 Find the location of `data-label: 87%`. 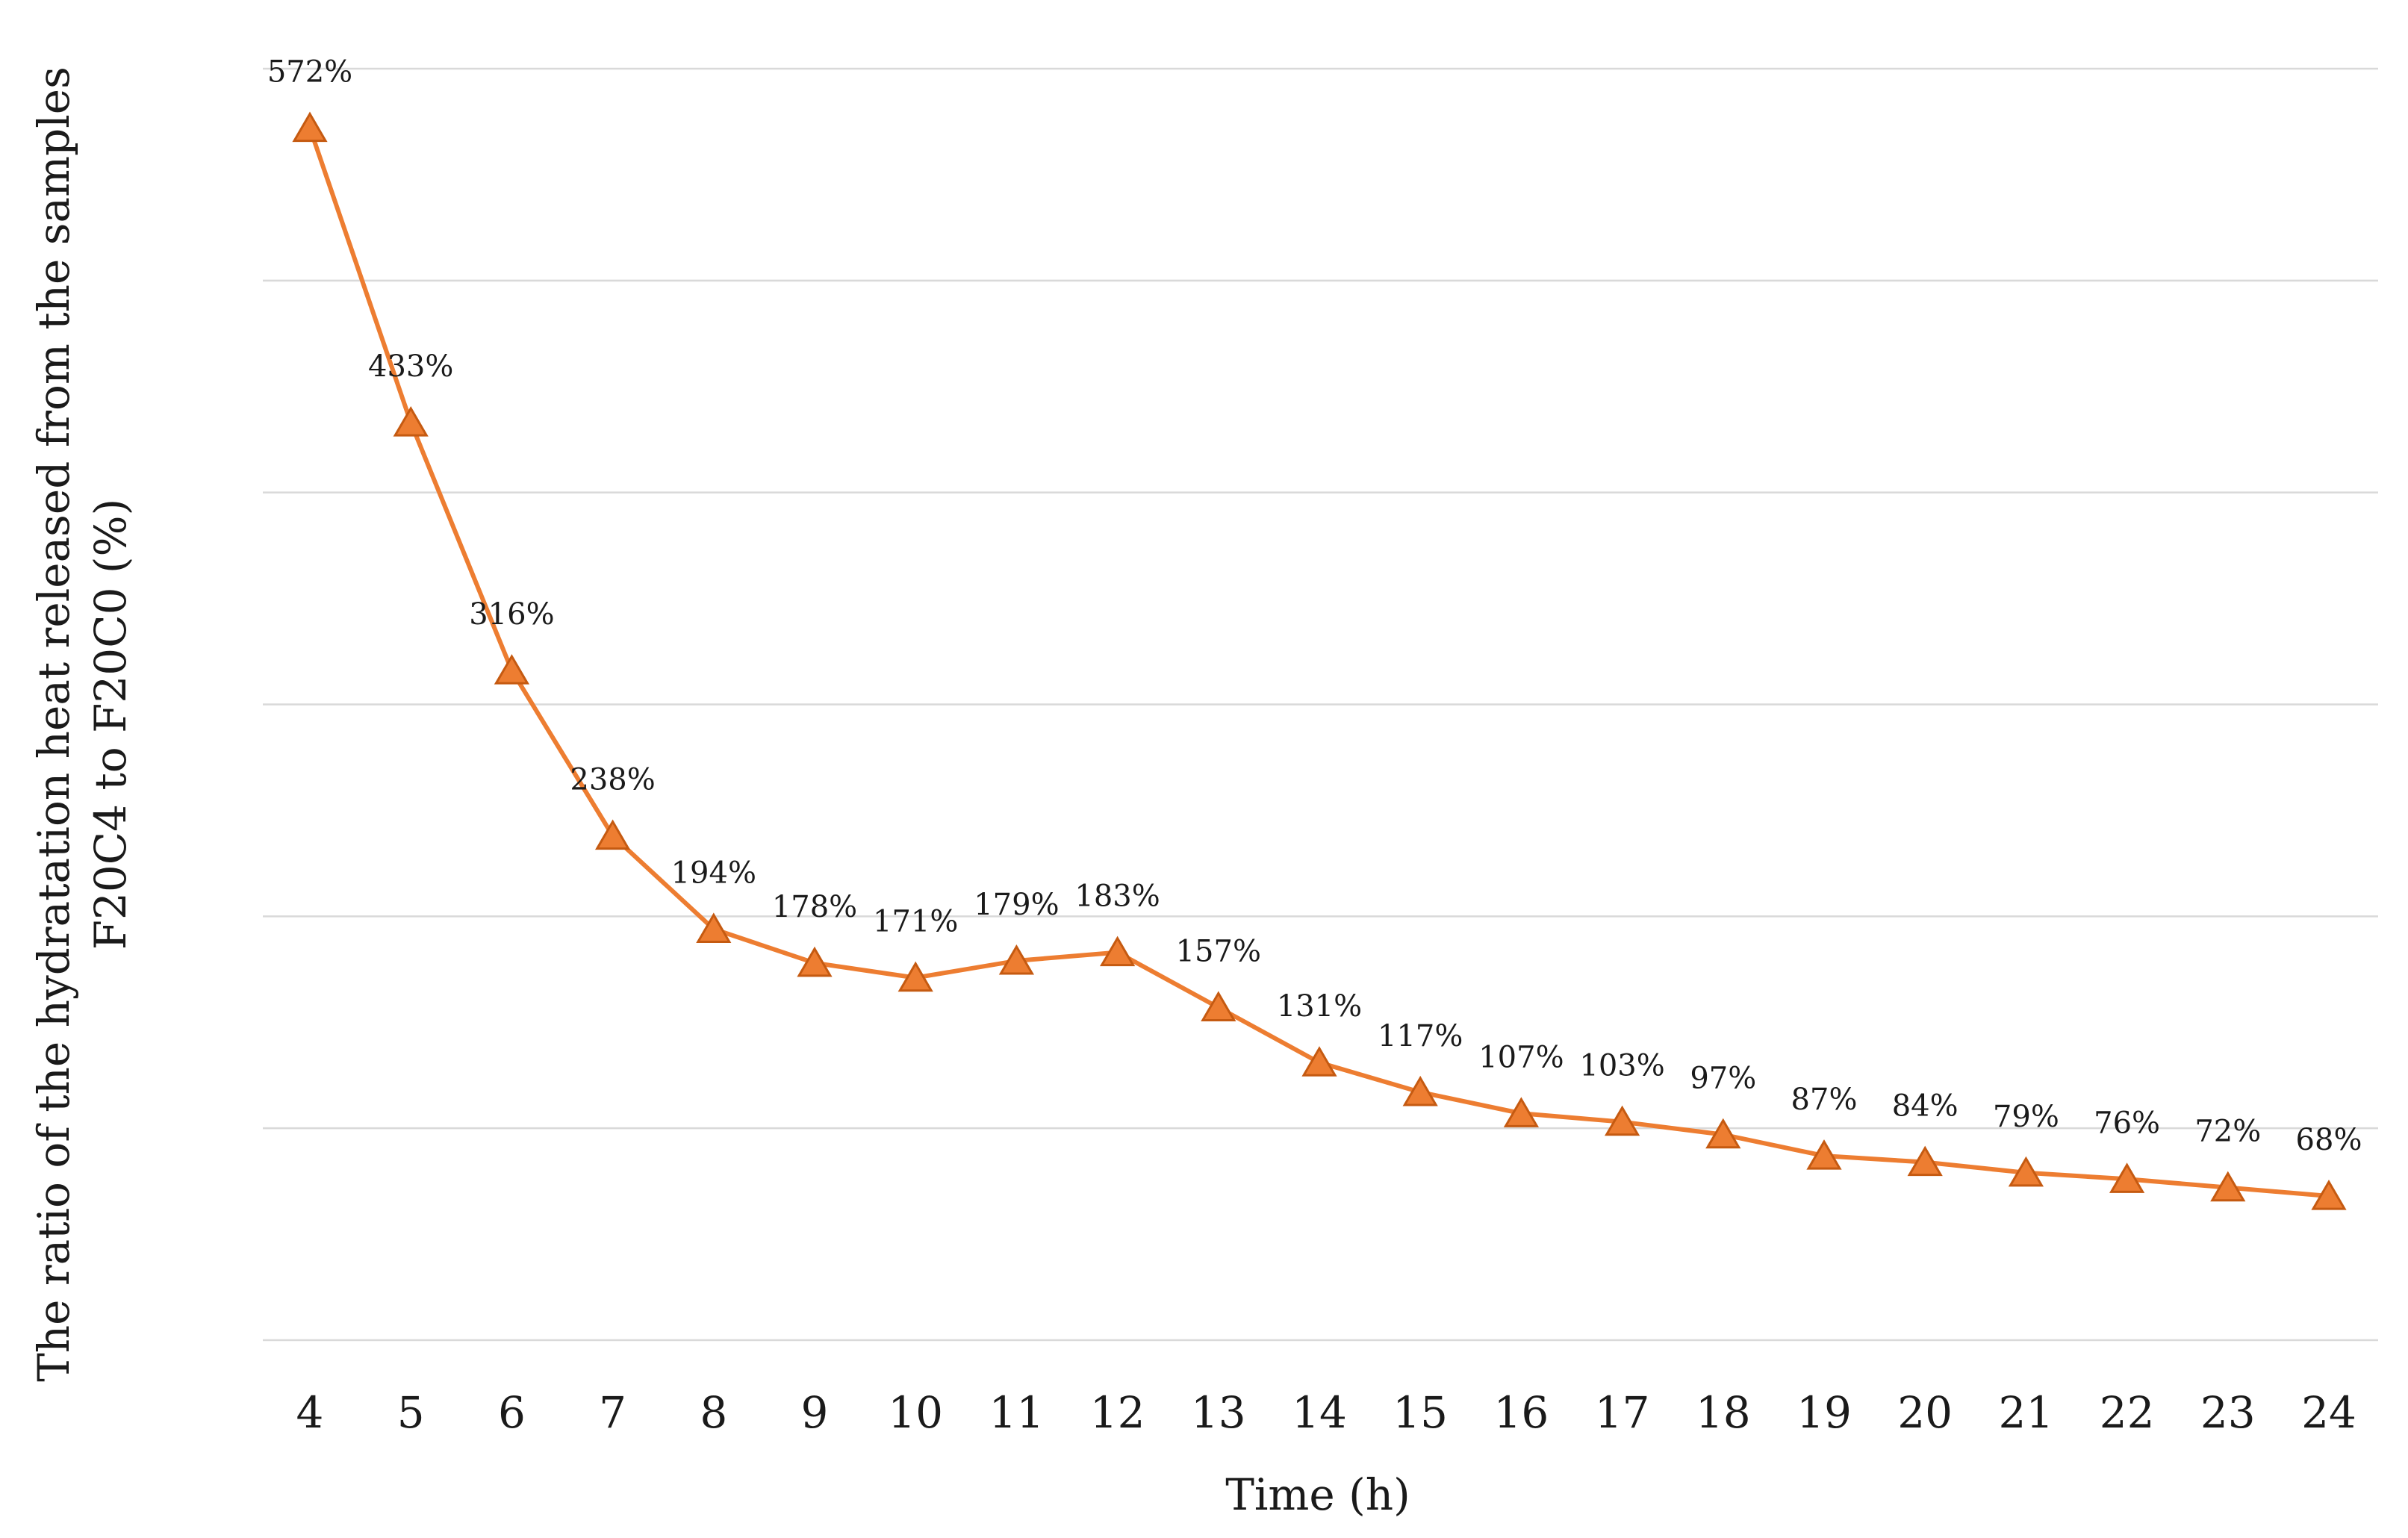

data-label: 87% is located at coordinates (1824, 1100).